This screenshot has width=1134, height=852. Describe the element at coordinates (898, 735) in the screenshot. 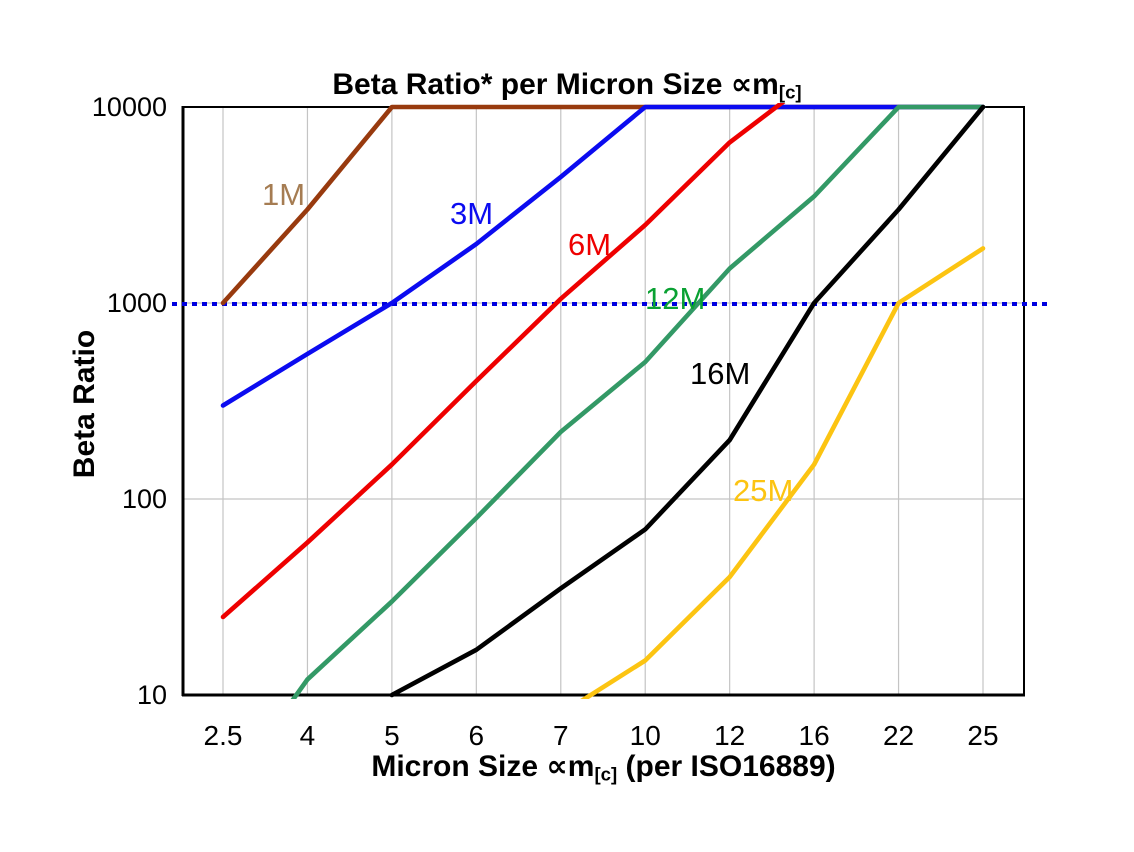

I see `x-tick-label-22: 22` at that location.